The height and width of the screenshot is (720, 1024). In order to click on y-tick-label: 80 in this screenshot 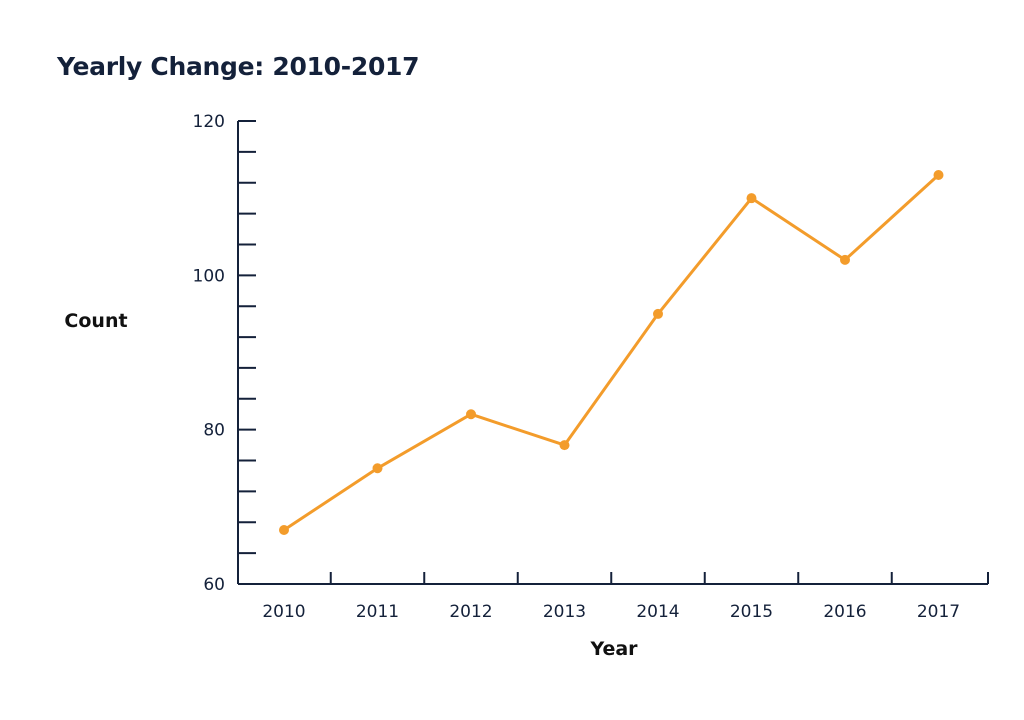, I will do `click(214, 431)`.